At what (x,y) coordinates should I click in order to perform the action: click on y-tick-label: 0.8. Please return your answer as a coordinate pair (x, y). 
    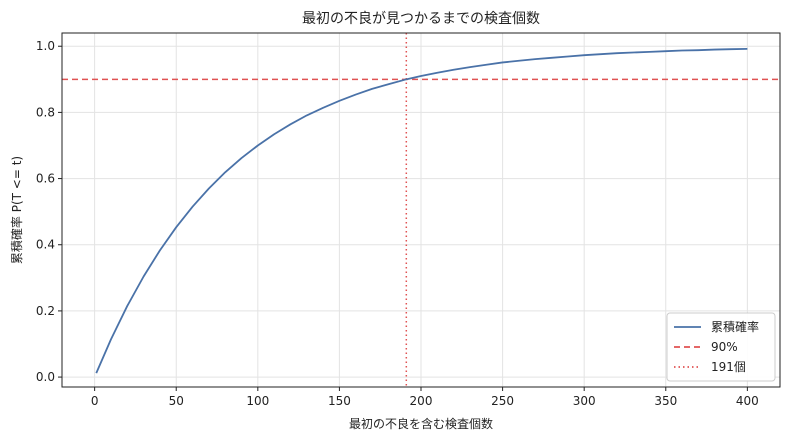
    Looking at the image, I should click on (45, 112).